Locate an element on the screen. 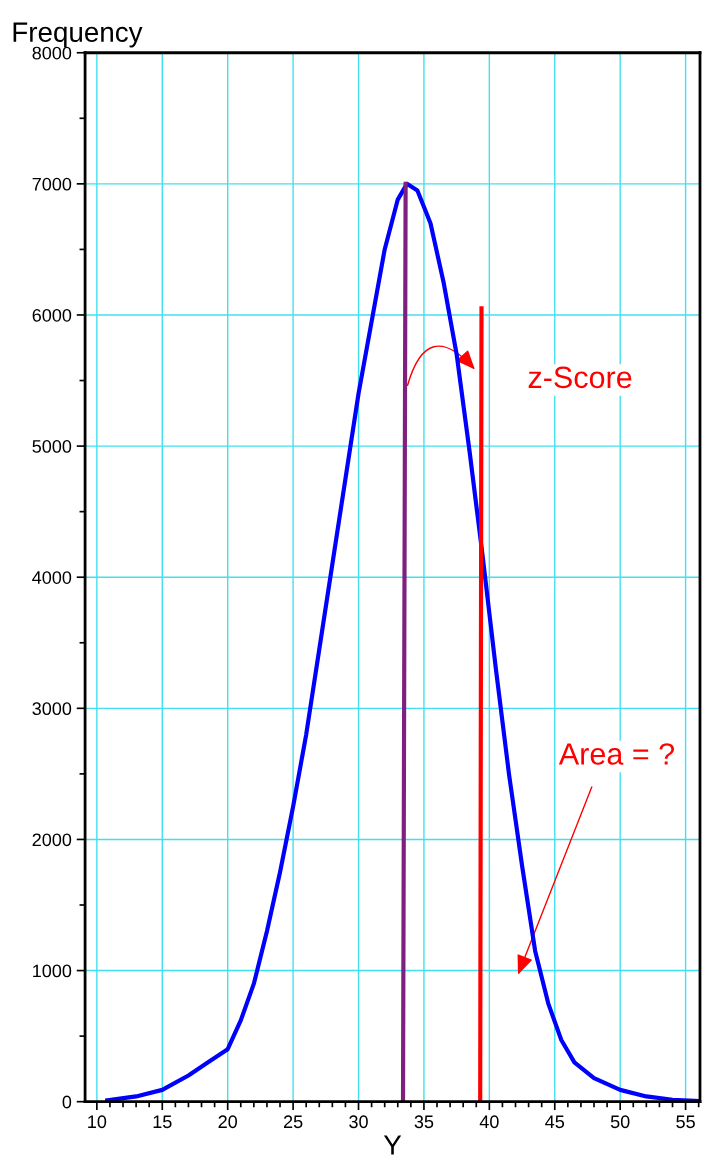 The image size is (715, 1172). y-tick-label: 3000 is located at coordinates (52, 709).